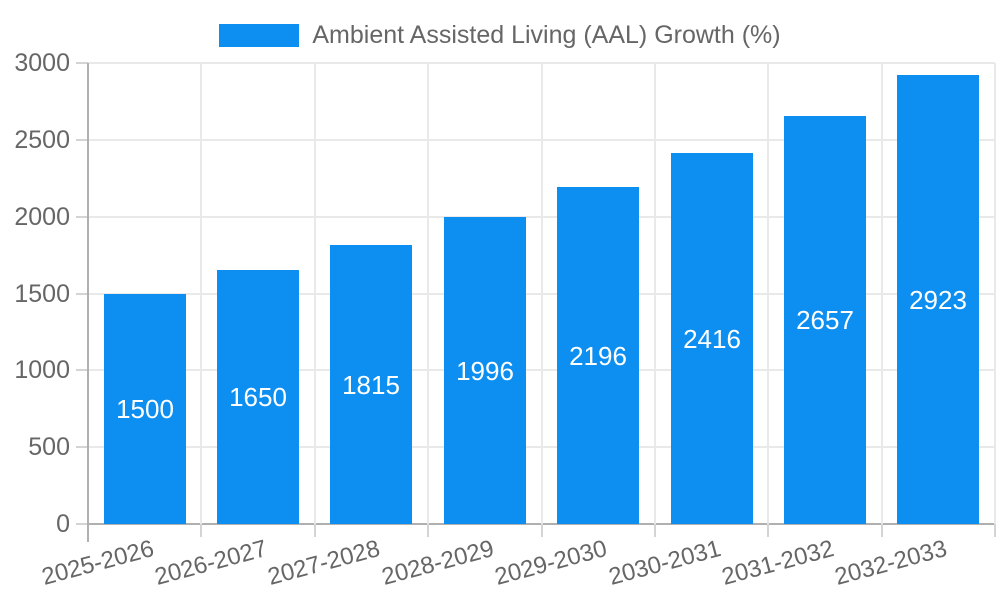 The width and height of the screenshot is (1000, 600). What do you see at coordinates (42, 294) in the screenshot?
I see `y-axis-tick-label: 1500` at bounding box center [42, 294].